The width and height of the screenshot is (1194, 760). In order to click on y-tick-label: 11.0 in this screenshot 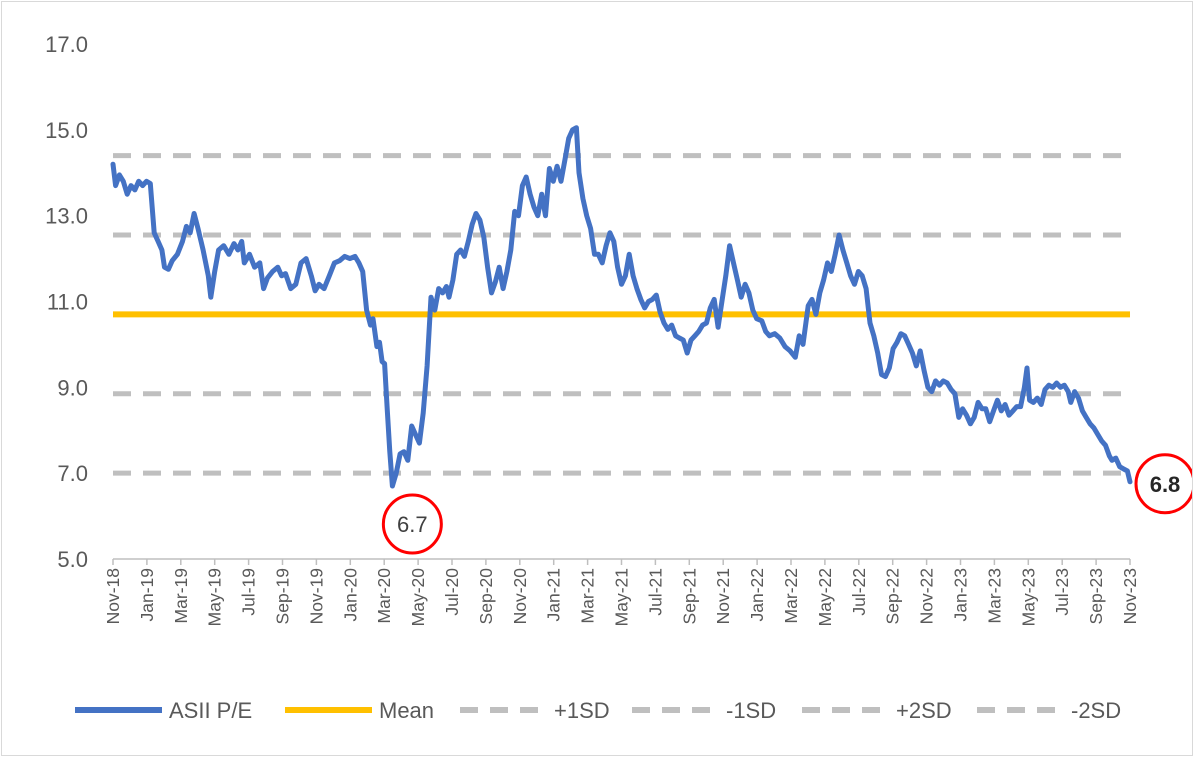, I will do `click(67, 302)`.